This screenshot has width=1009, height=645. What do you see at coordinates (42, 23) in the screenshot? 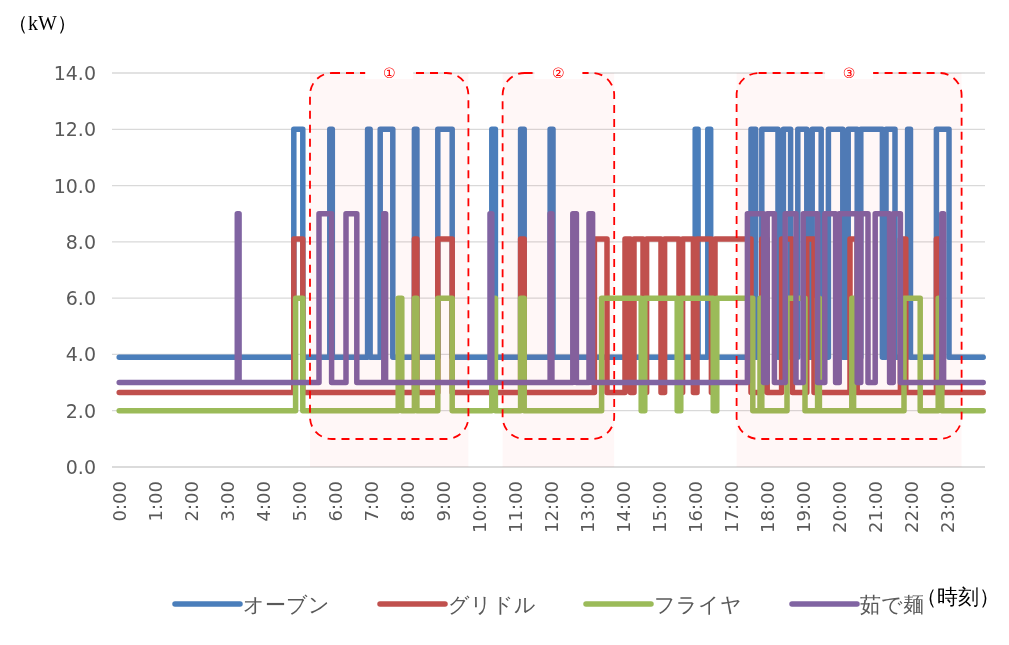
I see `y-axis-title: （kW）` at bounding box center [42, 23].